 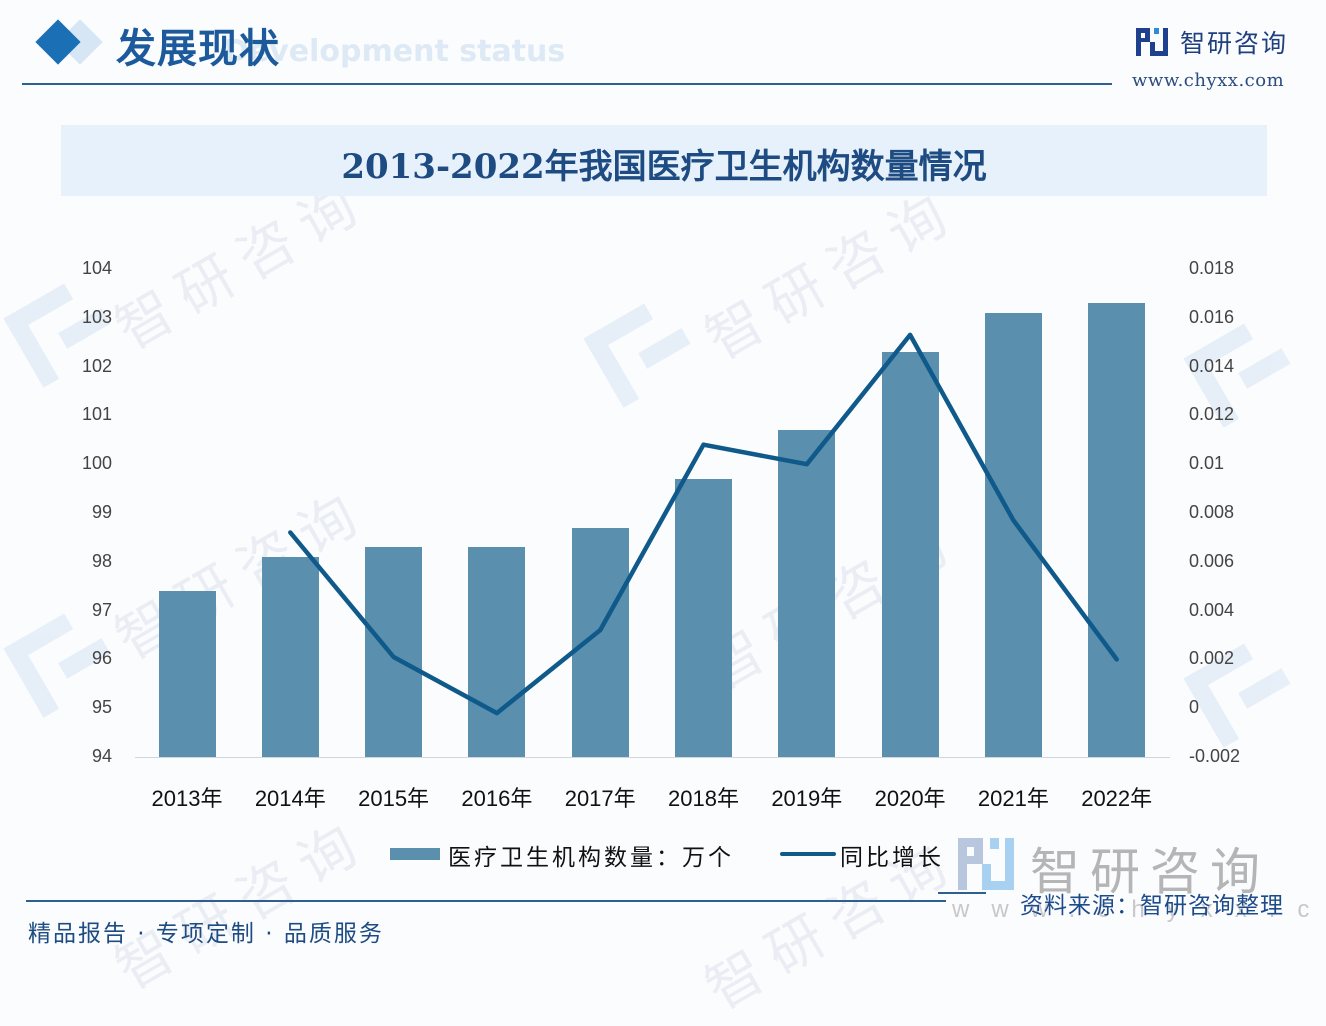 What do you see at coordinates (1152, 42) in the screenshot?
I see `brand-logo-icon` at bounding box center [1152, 42].